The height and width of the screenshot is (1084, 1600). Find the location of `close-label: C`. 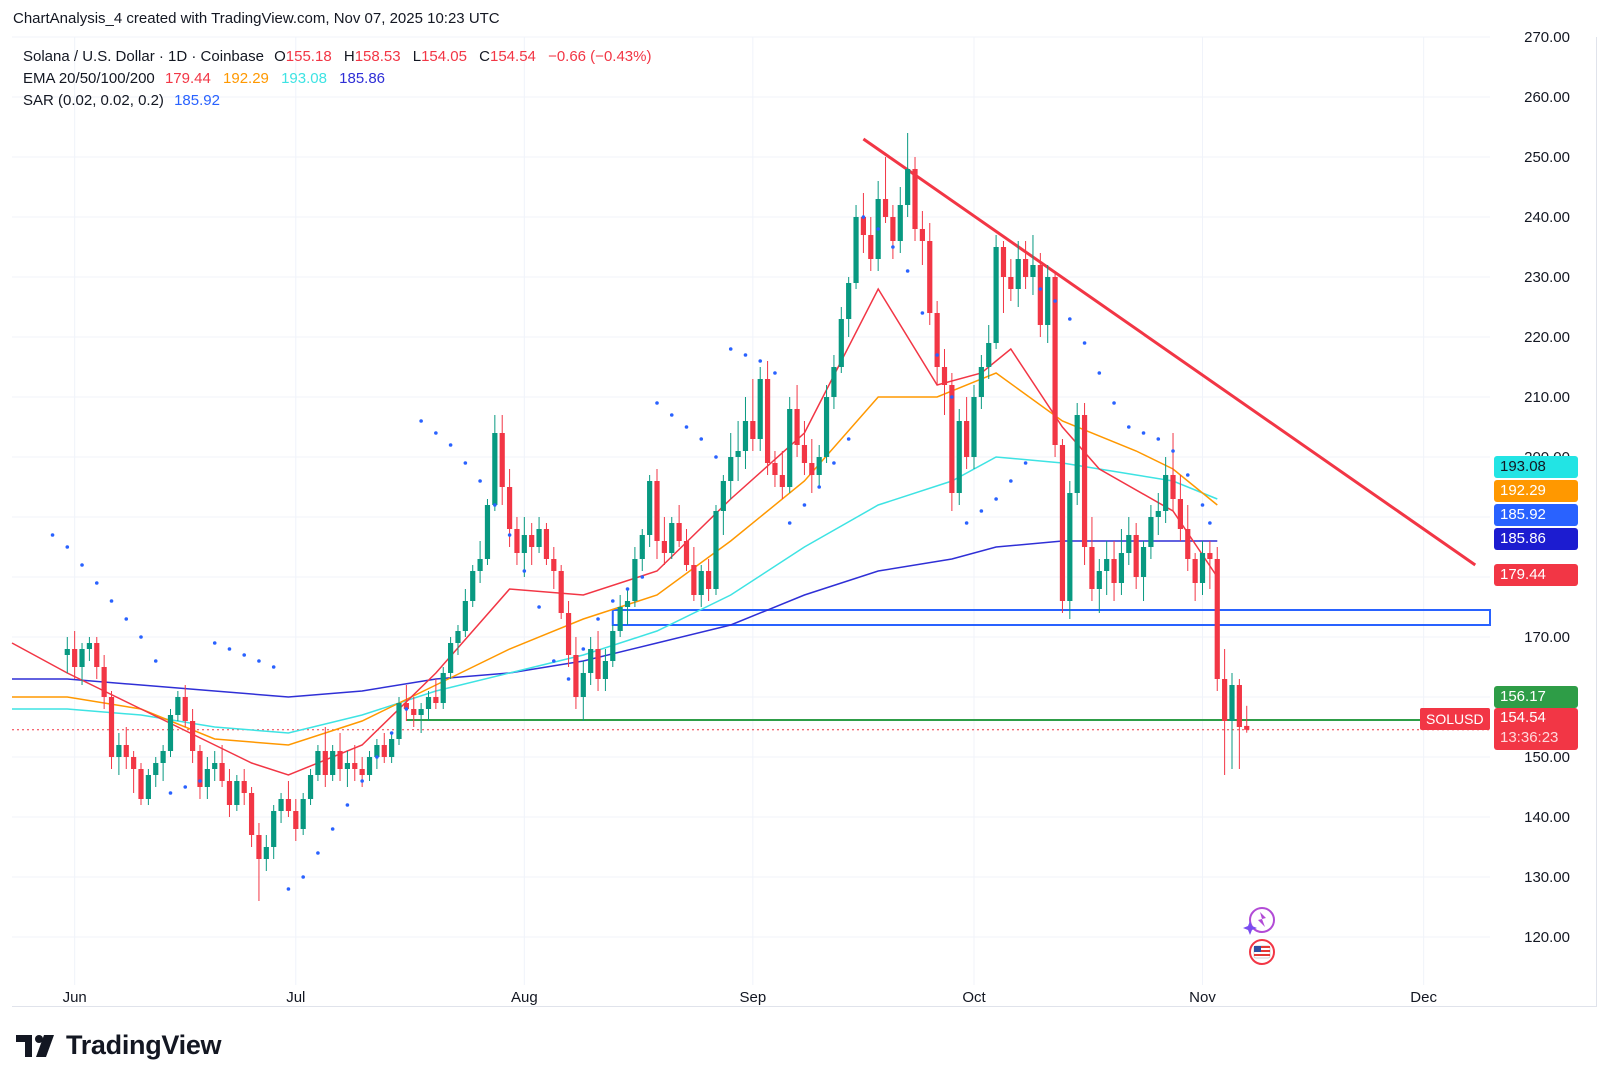

close-label: C is located at coordinates (484, 56).